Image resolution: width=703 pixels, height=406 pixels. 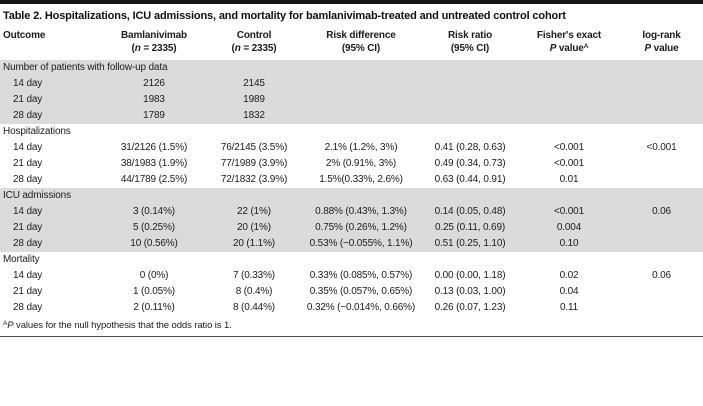 What do you see at coordinates (569, 275) in the screenshot?
I see `value-cell: 0.02` at bounding box center [569, 275].